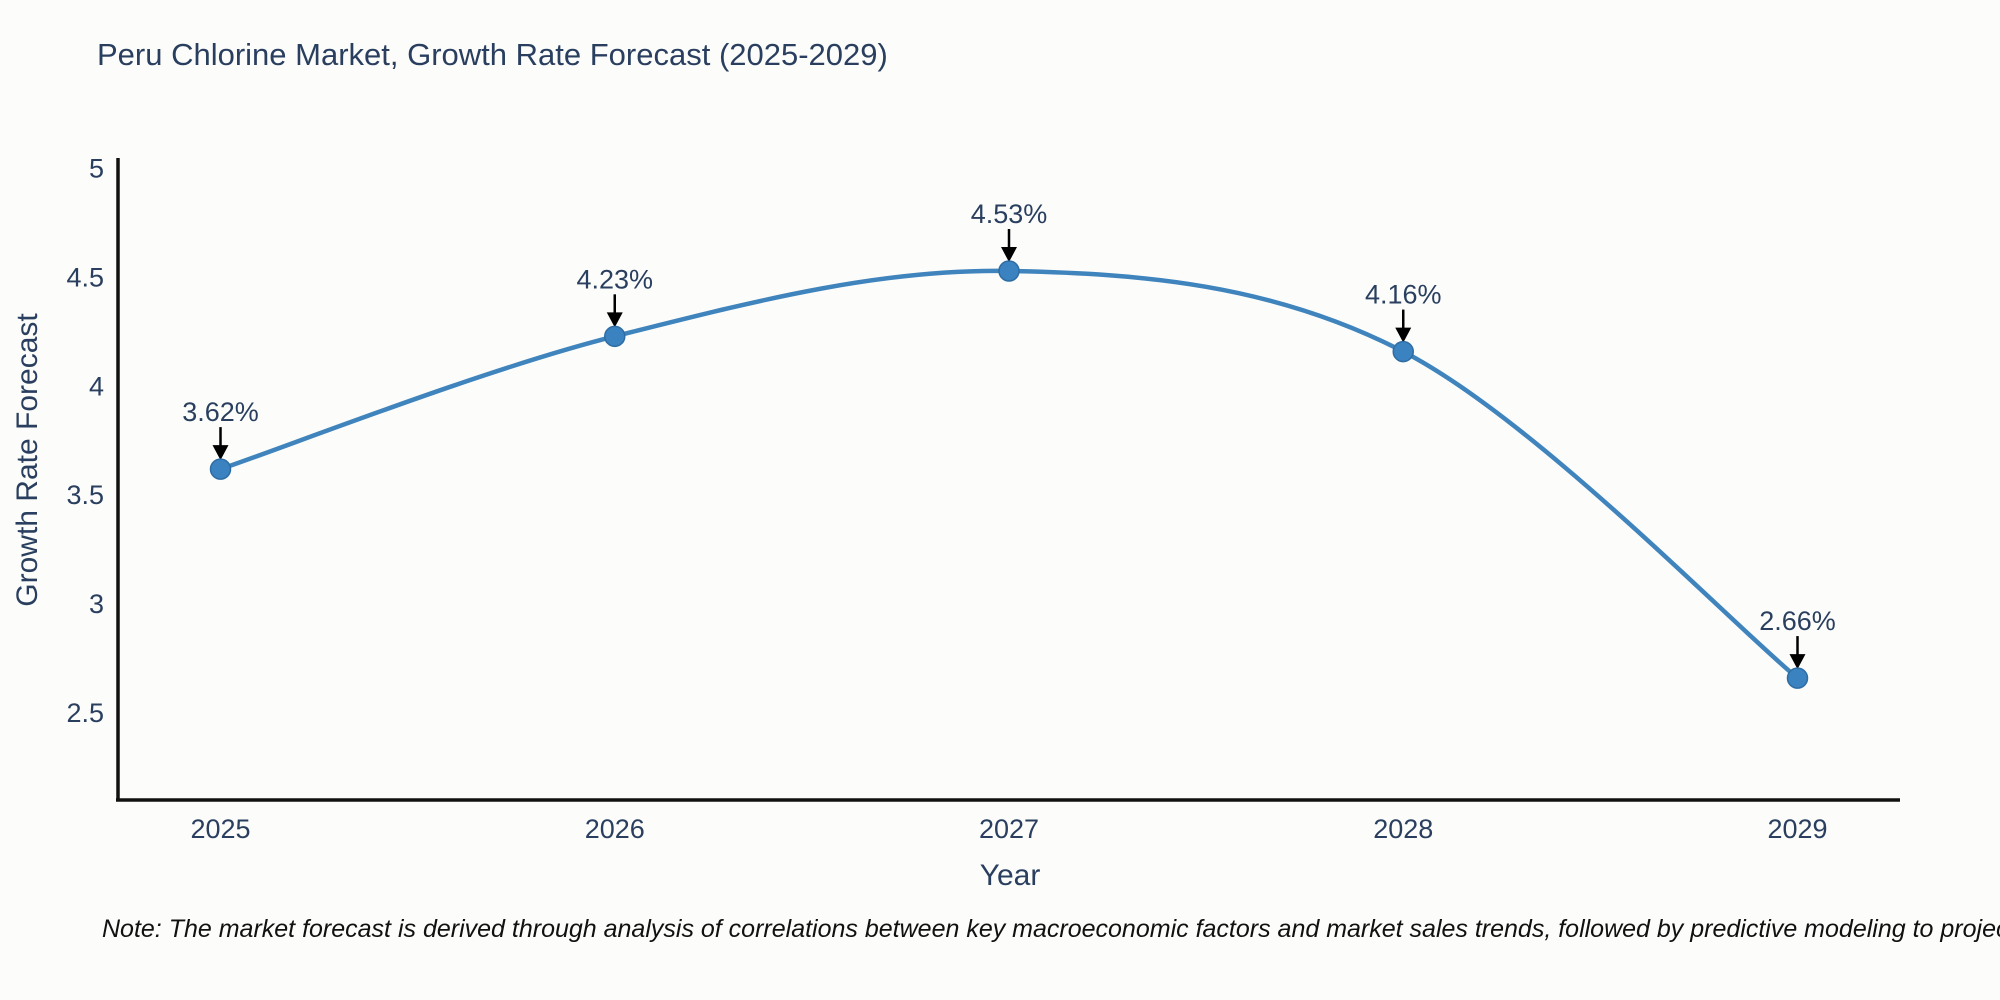 The height and width of the screenshot is (1000, 2000). I want to click on data-label-2027: 4.53%, so click(1009, 214).